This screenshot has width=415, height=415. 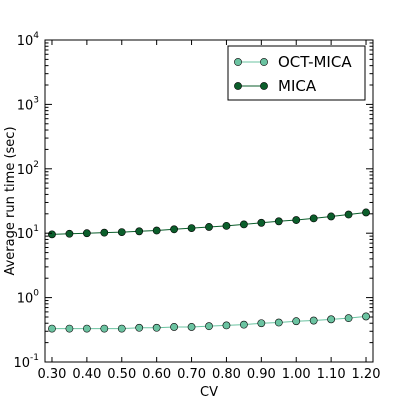 I want to click on x-axis-label: CV, so click(x=209, y=392).